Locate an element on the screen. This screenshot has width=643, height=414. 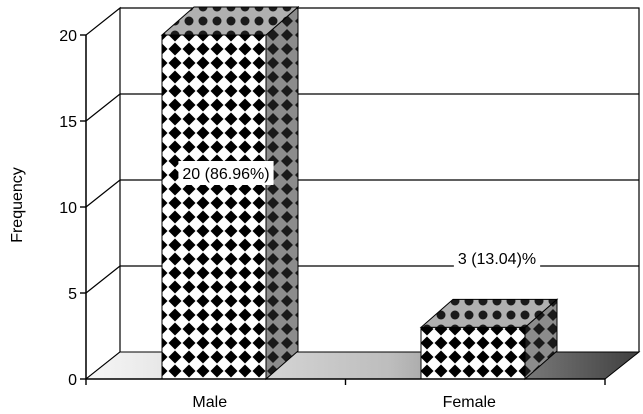
bar-female is located at coordinates (489, 339).